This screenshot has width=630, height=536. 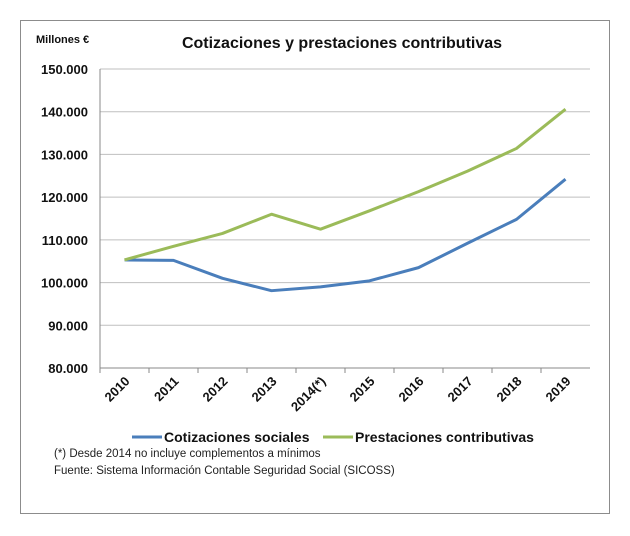 I want to click on x-tick-label: 2019, so click(x=558, y=389).